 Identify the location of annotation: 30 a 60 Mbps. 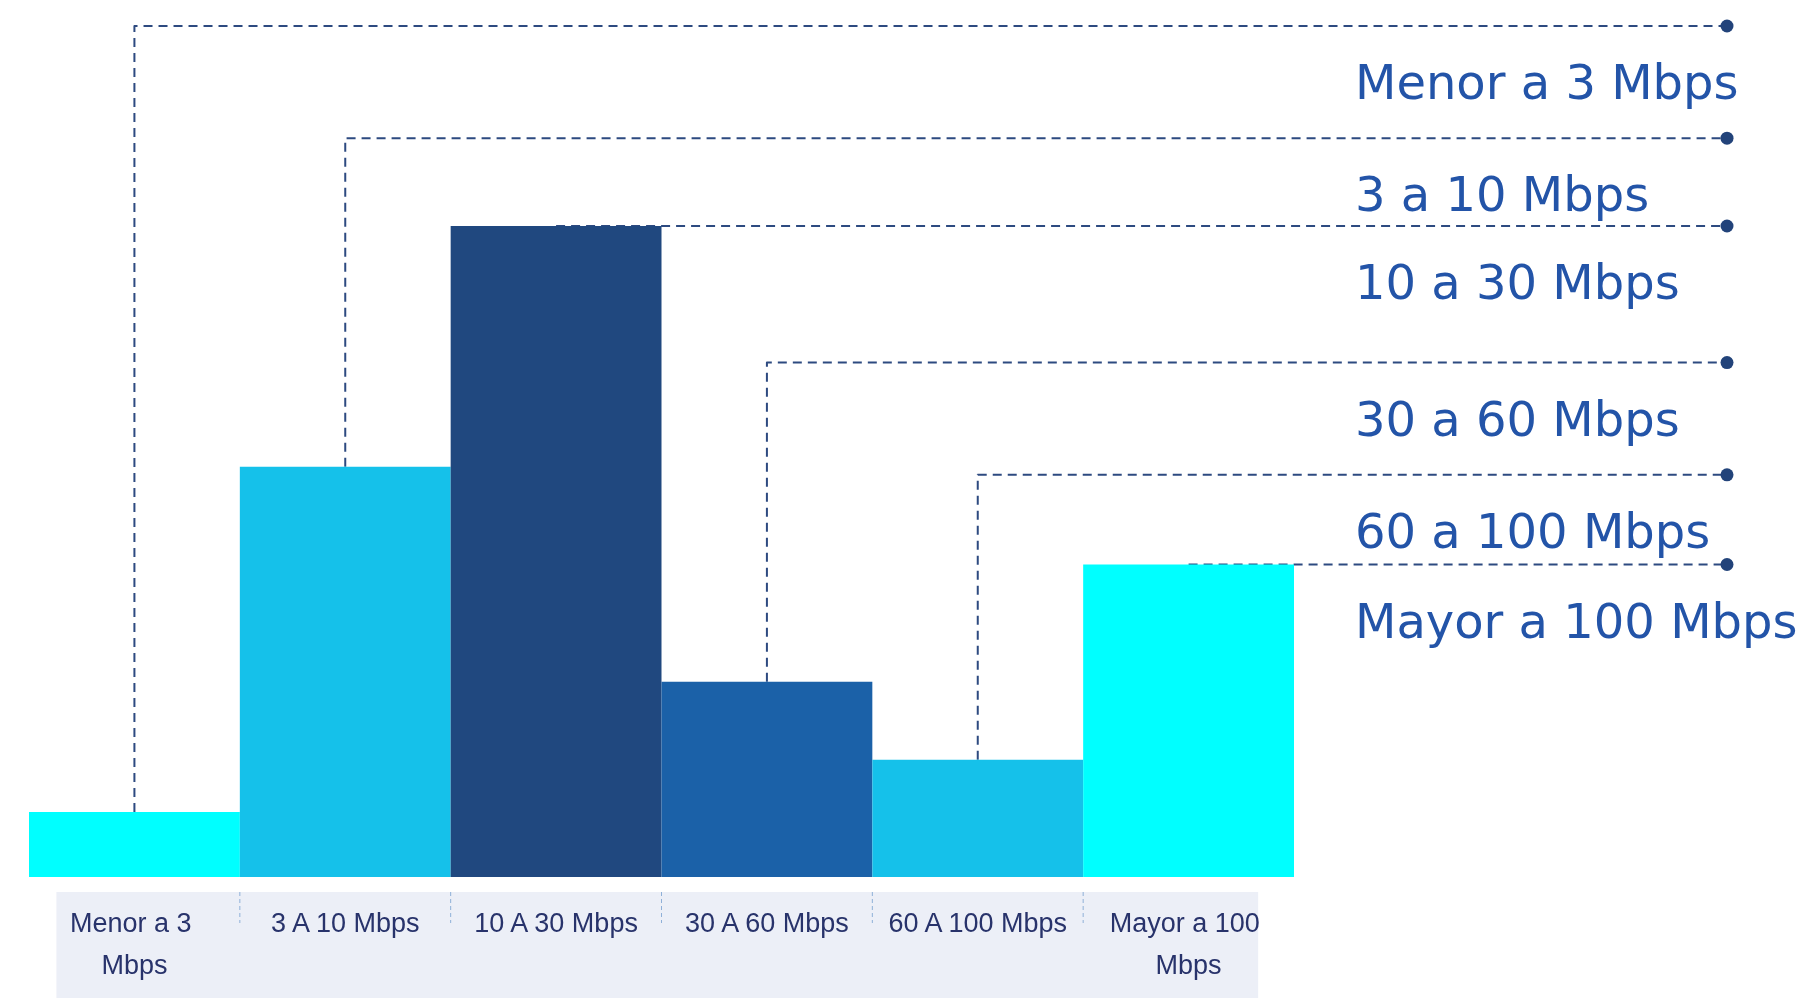
(1517, 418).